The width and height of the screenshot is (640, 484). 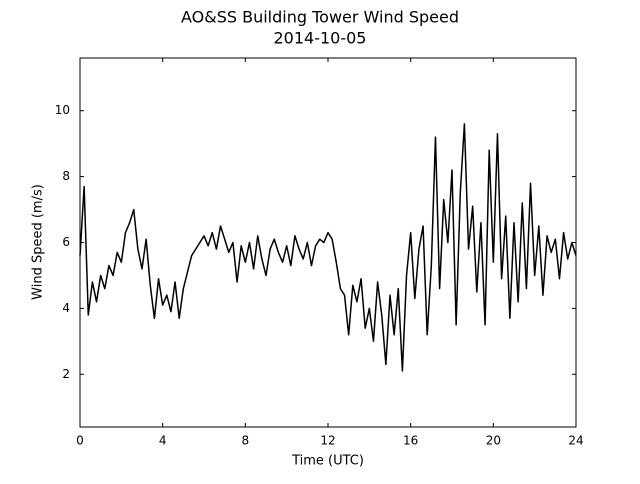 I want to click on x-axis-label: Time (UTC), so click(x=327, y=461).